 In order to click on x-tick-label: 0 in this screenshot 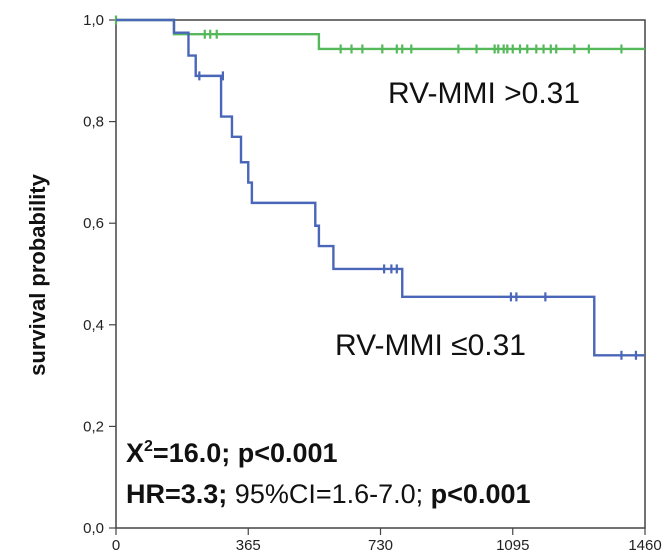, I will do `click(116, 545)`.